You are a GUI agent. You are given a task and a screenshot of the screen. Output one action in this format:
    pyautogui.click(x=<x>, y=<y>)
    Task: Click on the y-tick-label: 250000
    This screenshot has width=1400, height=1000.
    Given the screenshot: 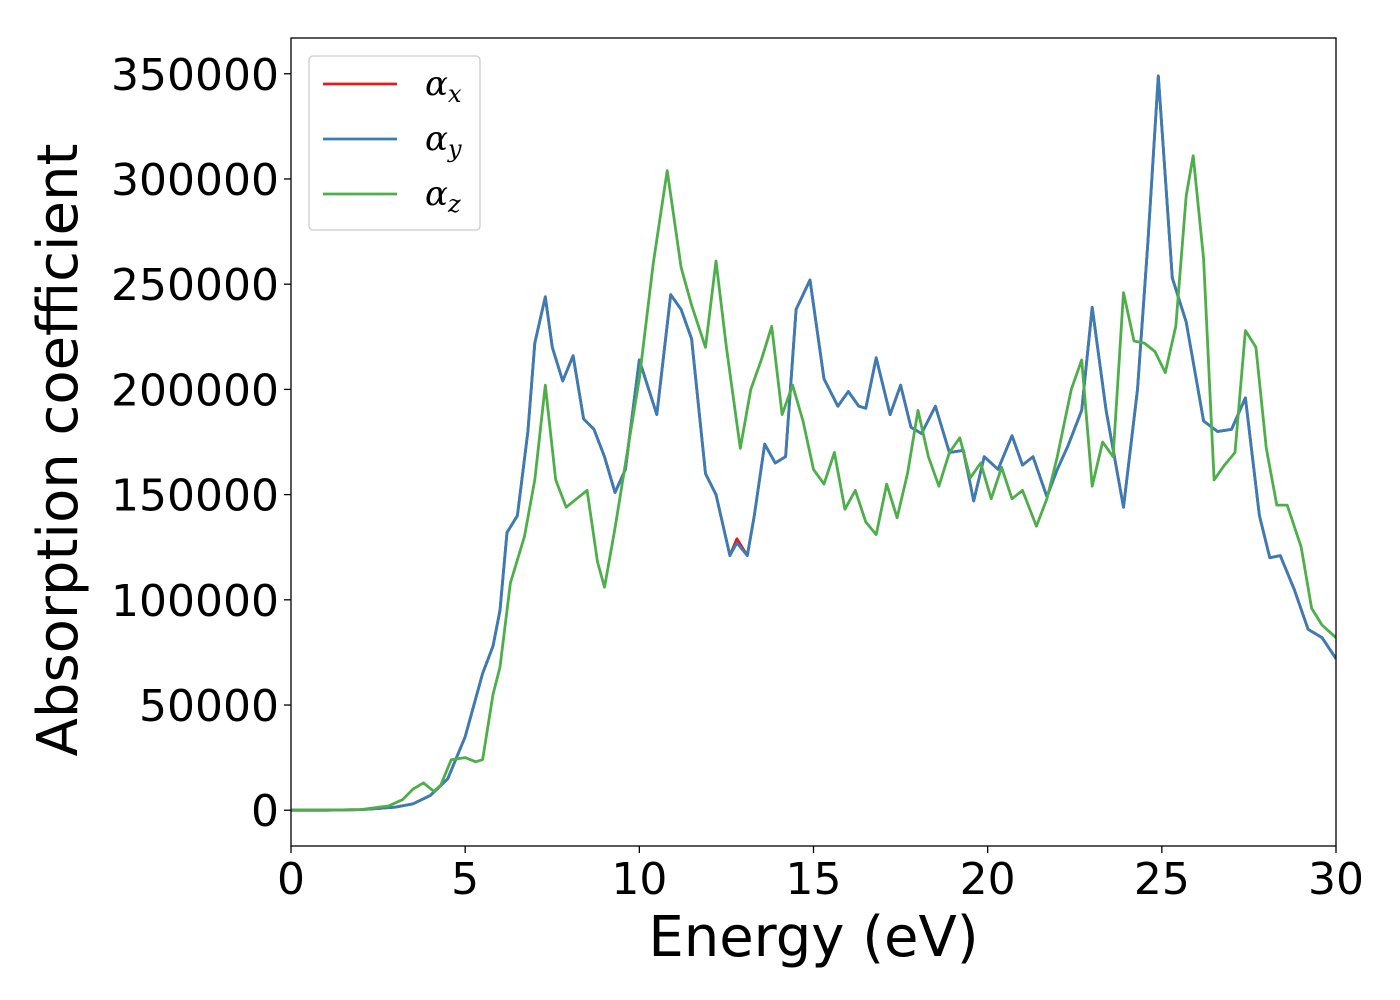 What is the action you would take?
    pyautogui.click(x=195, y=285)
    